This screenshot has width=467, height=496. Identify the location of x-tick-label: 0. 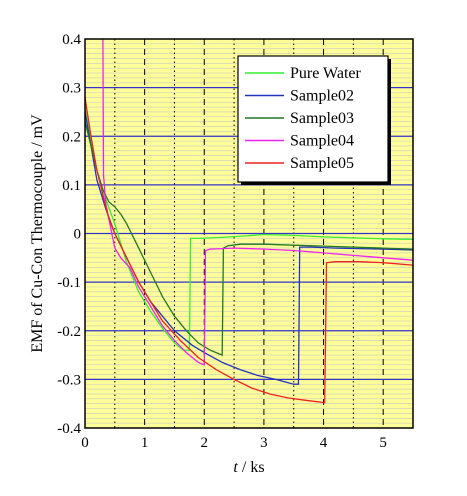
(85, 443).